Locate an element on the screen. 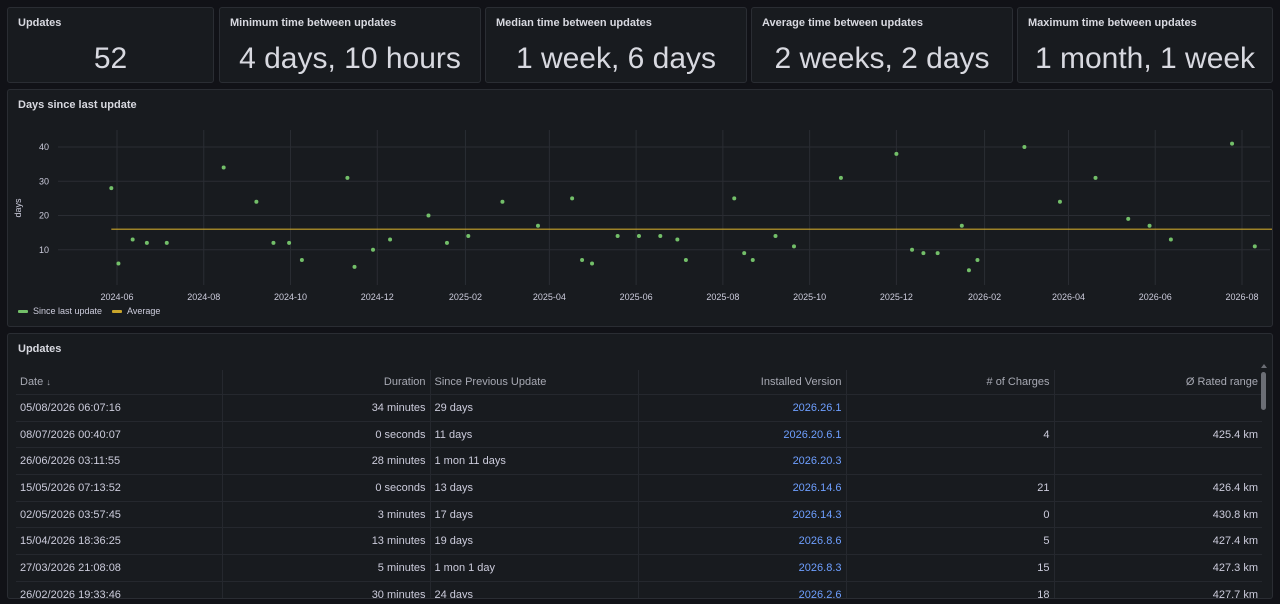 The height and width of the screenshot is (604, 1280). x-tick-label: 2025-06 is located at coordinates (636, 297).